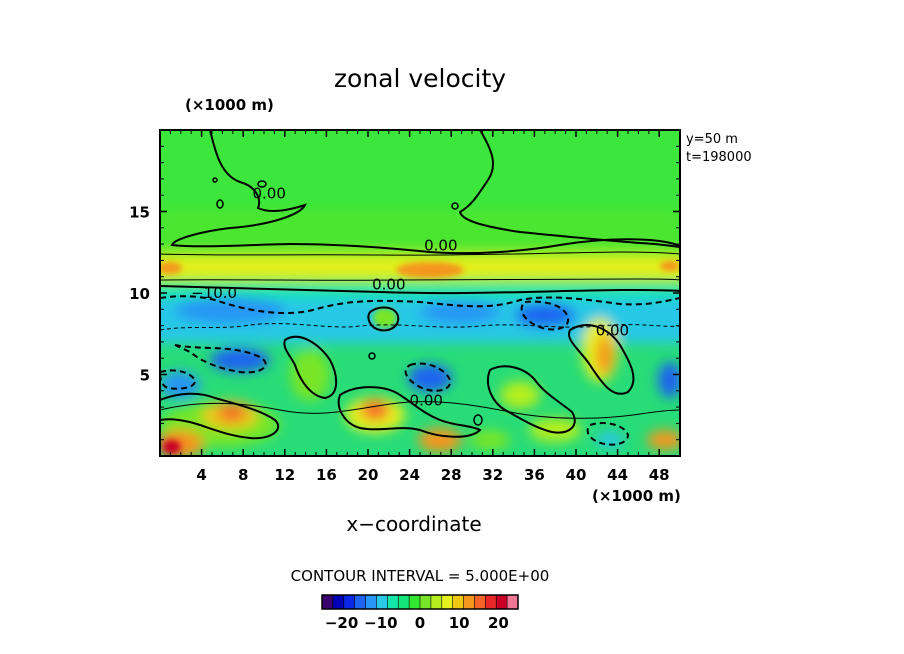  Describe the element at coordinates (534, 475) in the screenshot. I see `x-tick-label: 36` at that location.